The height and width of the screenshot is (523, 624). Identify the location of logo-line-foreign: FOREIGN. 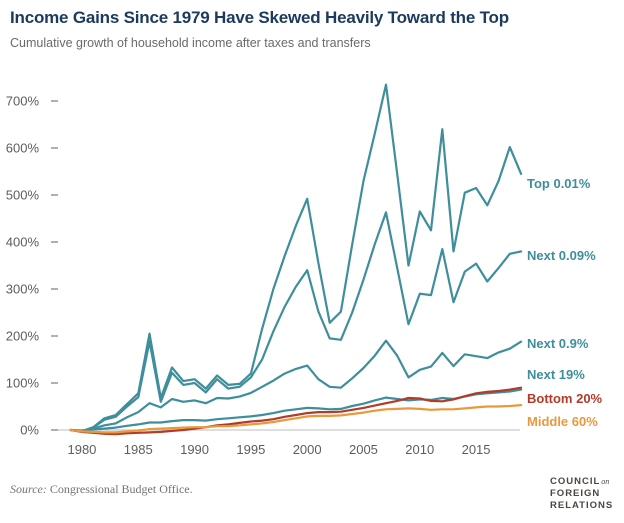
(575, 493).